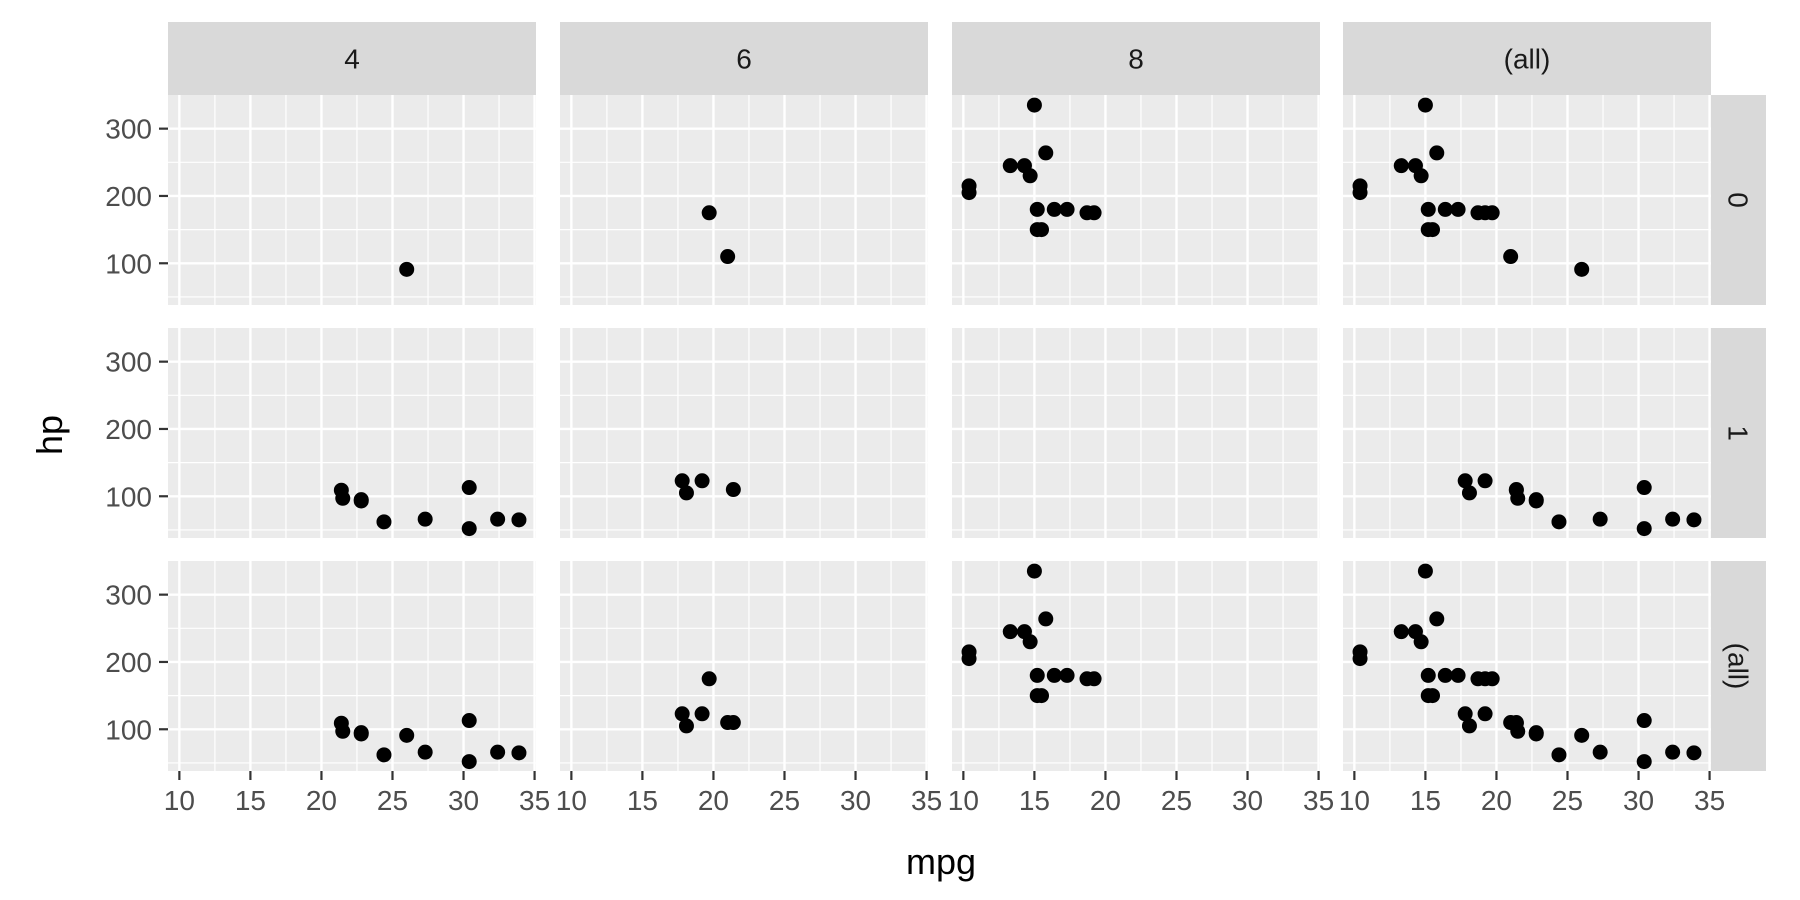 The width and height of the screenshot is (1800, 900). I want to click on column-strip-label: (all), so click(1527, 59).